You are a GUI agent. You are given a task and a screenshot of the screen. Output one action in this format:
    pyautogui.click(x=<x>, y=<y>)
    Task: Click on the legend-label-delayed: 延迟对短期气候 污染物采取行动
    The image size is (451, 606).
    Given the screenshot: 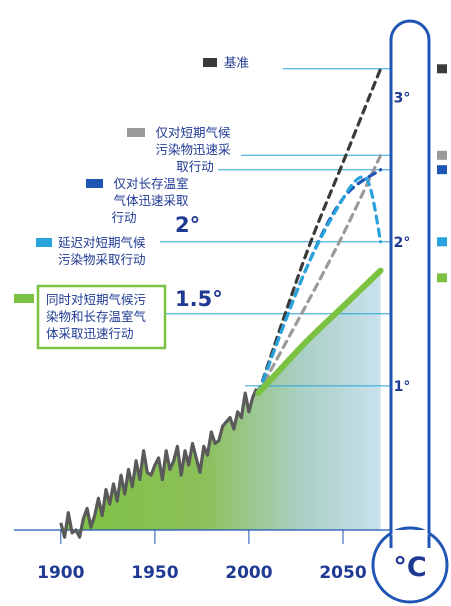 What is the action you would take?
    pyautogui.click(x=104, y=251)
    